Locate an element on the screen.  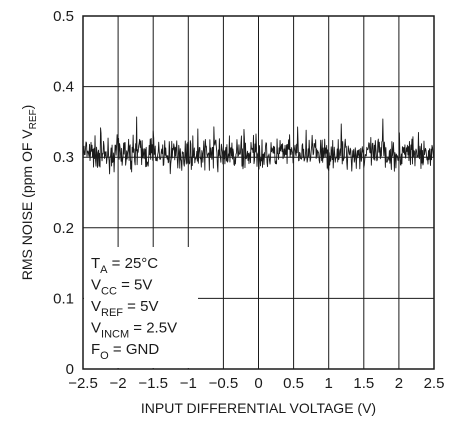
x-tick-label-9: 2 is located at coordinates (399, 383).